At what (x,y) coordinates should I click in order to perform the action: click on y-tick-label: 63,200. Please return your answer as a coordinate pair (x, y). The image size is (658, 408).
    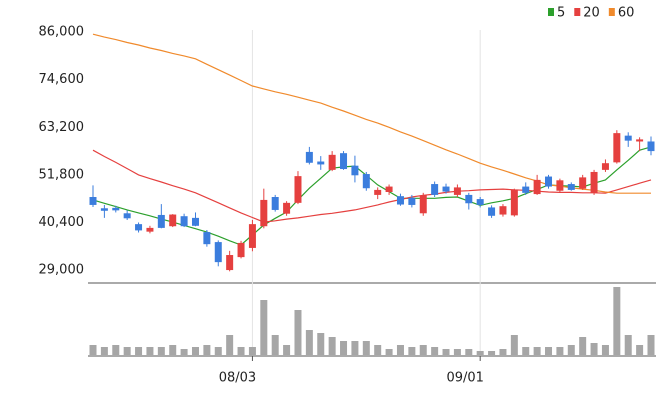
    Looking at the image, I should click on (62, 127).